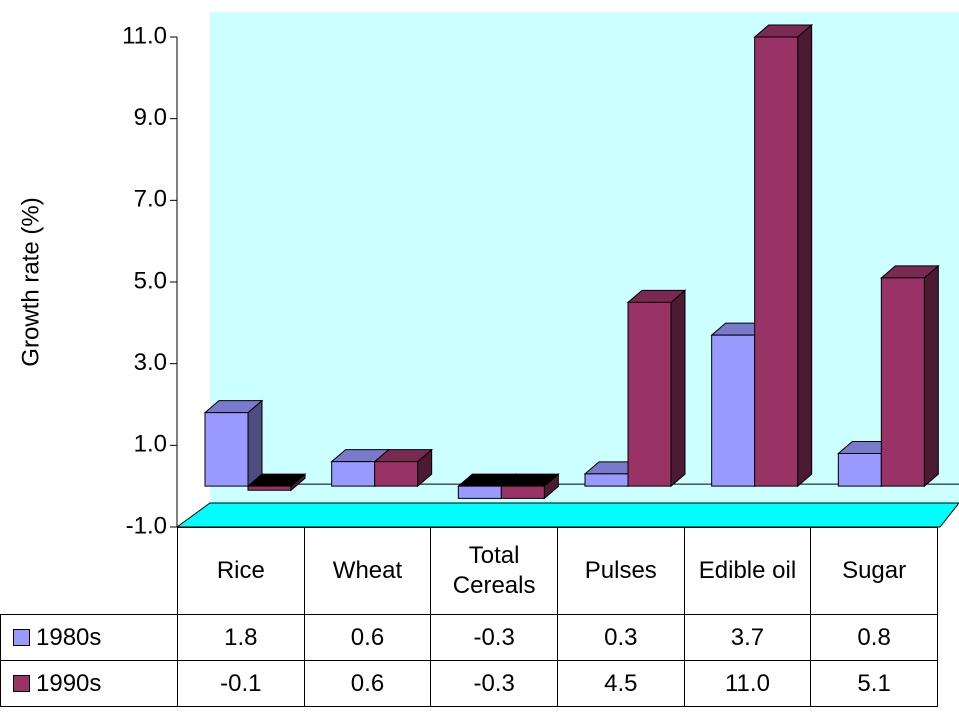 The width and height of the screenshot is (959, 715). What do you see at coordinates (747, 571) in the screenshot?
I see `category-label: Edible oil` at bounding box center [747, 571].